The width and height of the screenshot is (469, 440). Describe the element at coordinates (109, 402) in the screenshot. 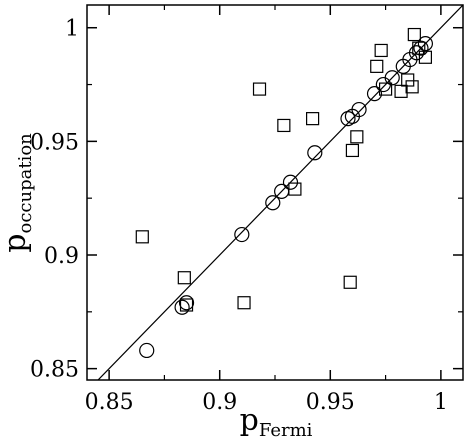

I see `x-tick-label: 0.85` at that location.